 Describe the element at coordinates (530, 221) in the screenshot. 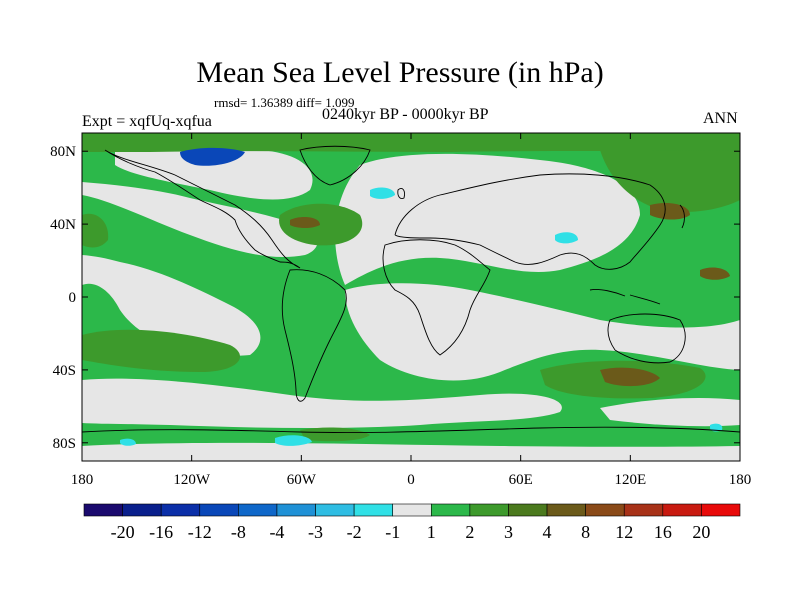

I see `coastline-eurasia` at that location.